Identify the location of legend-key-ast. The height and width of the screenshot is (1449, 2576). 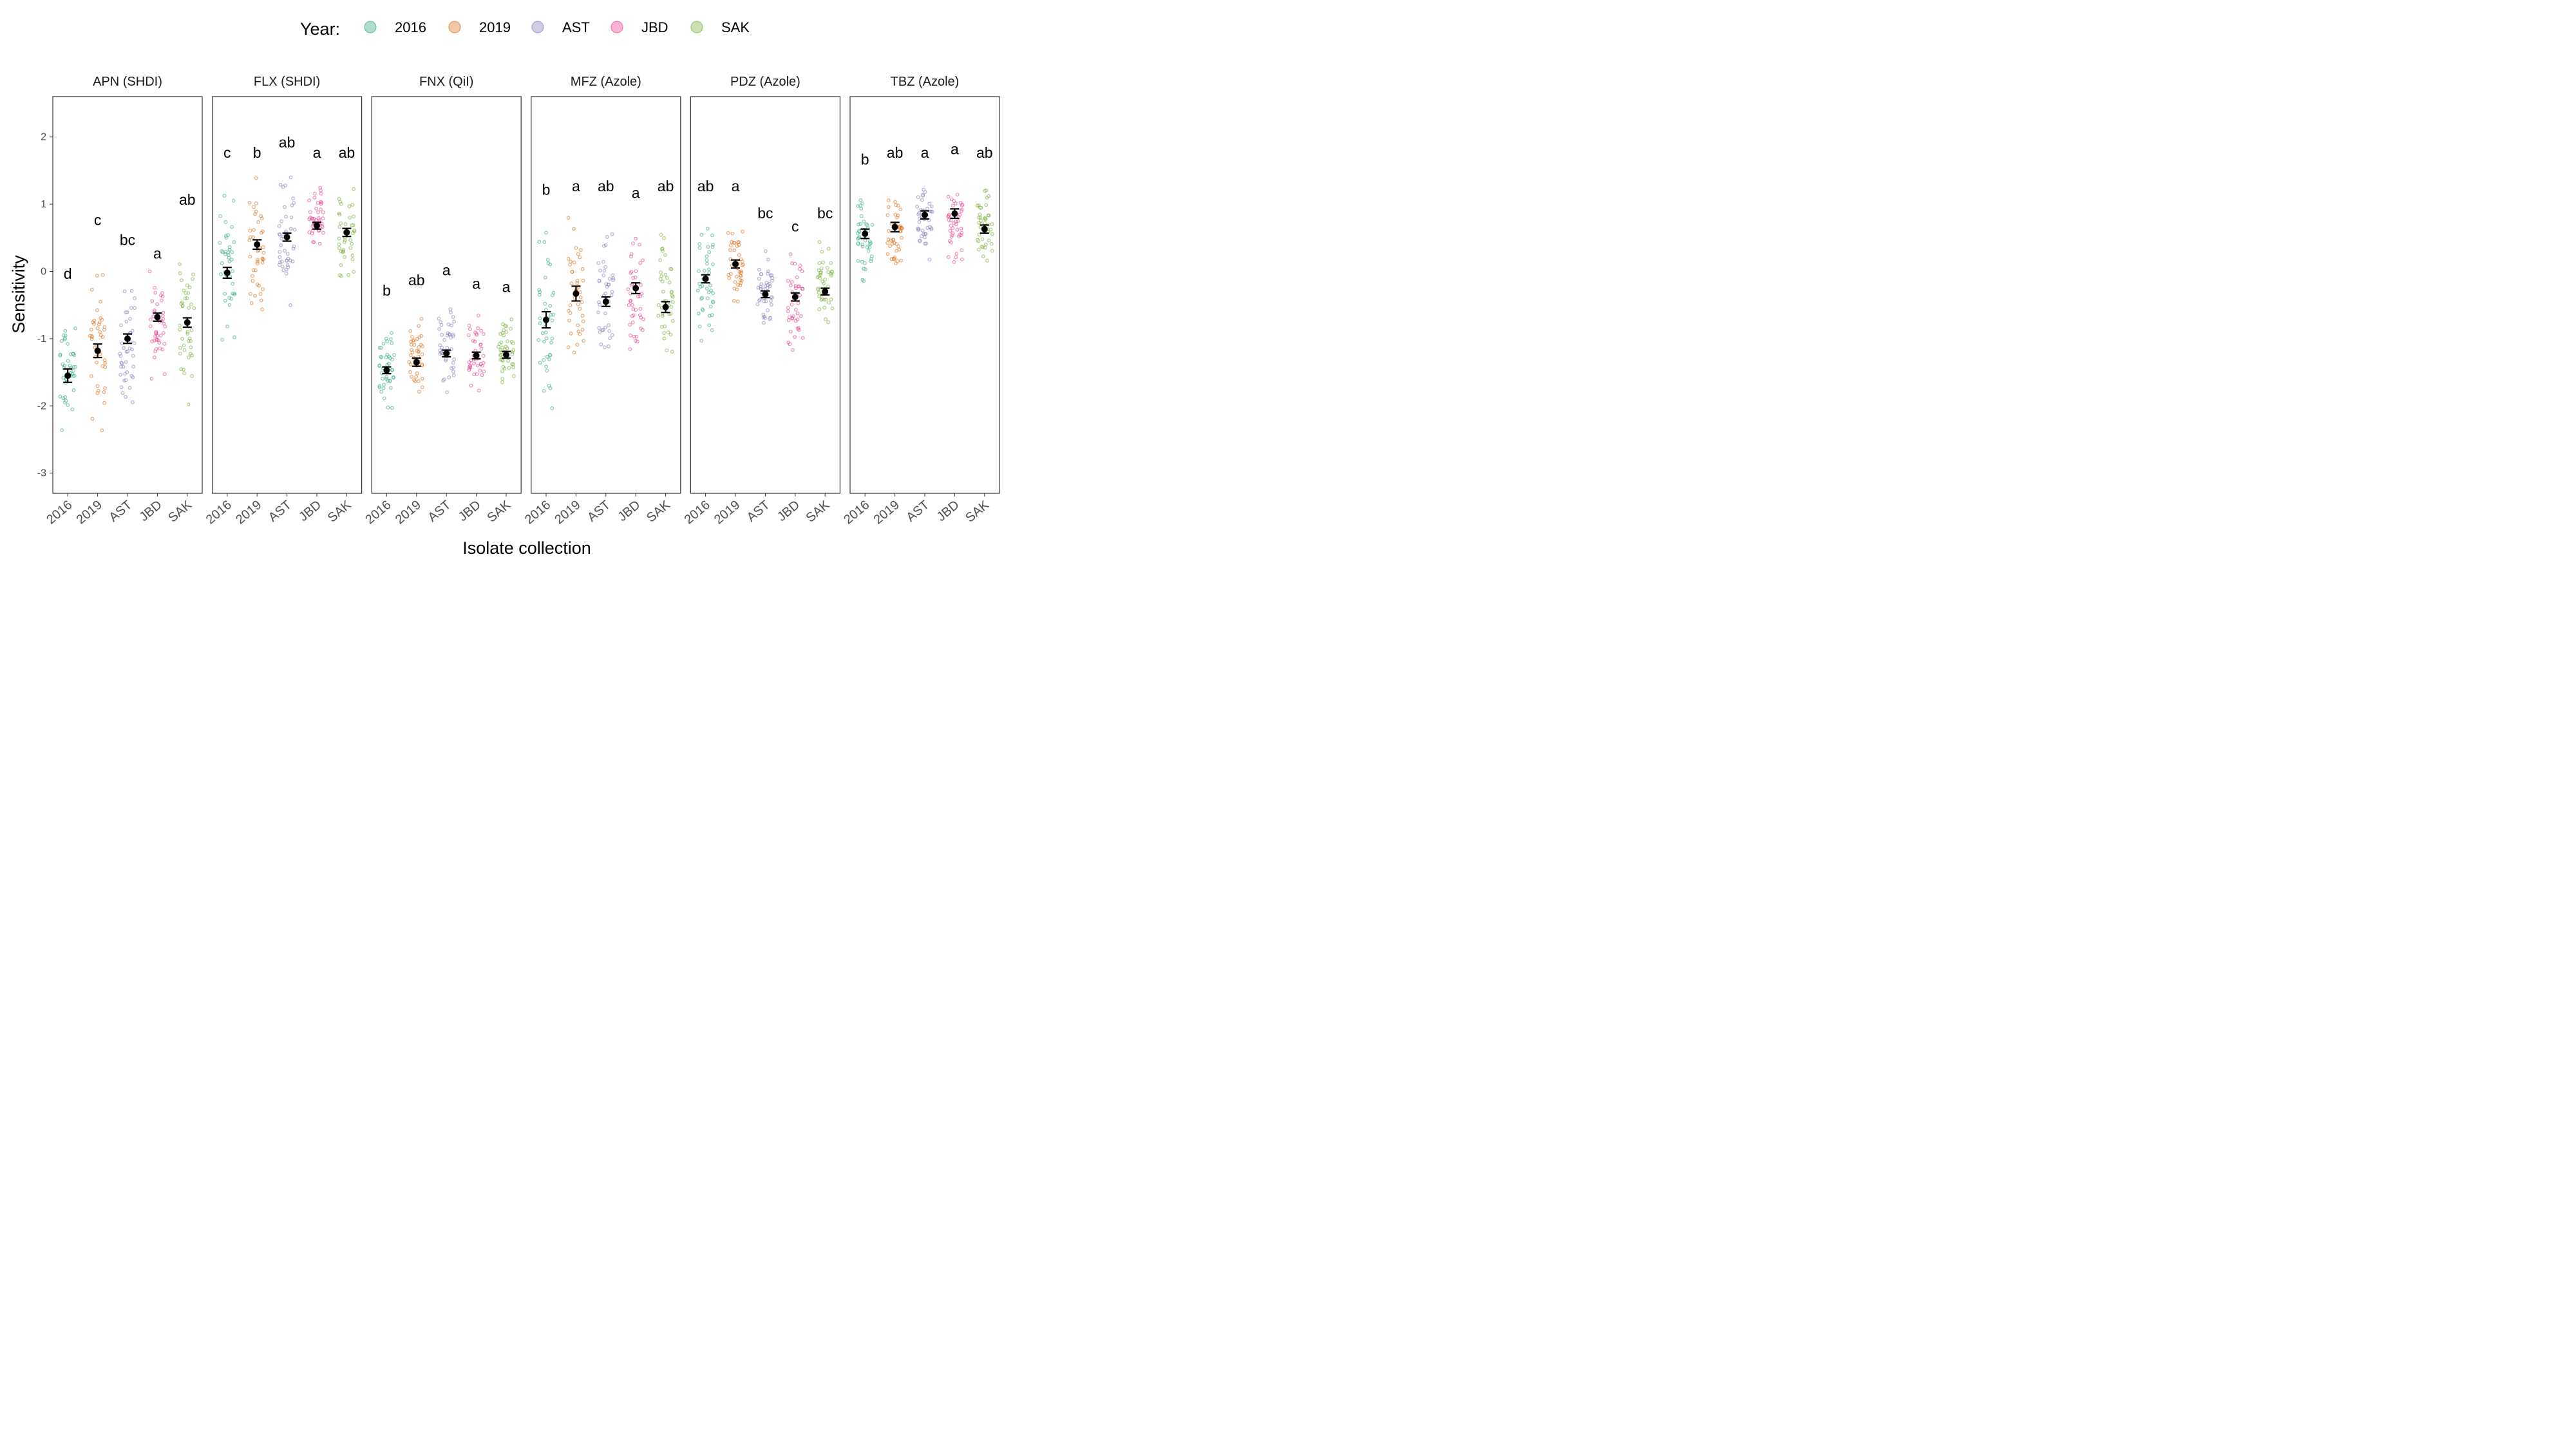
(538, 27).